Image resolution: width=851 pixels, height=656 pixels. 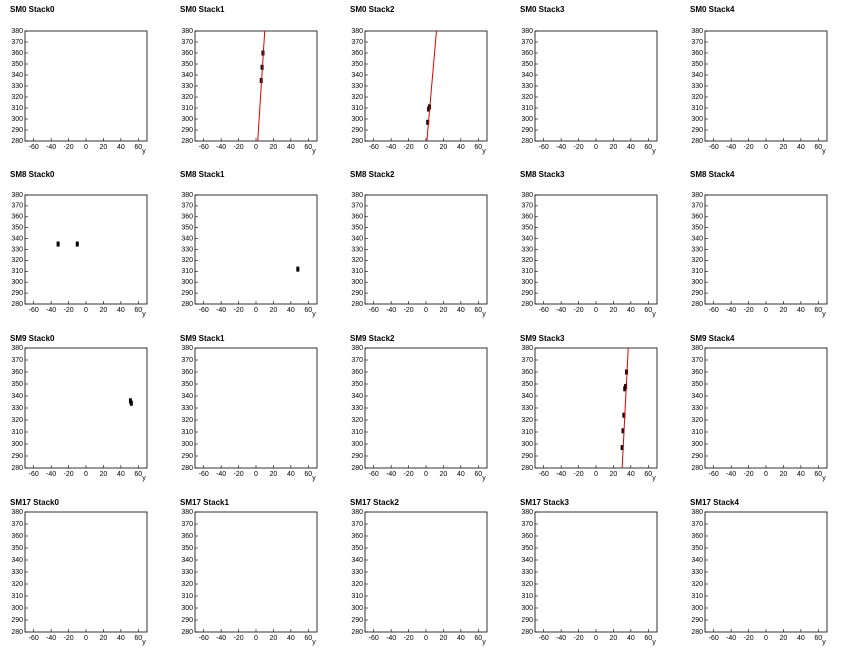 What do you see at coordinates (261, 86) in the screenshot?
I see `fit-line` at bounding box center [261, 86].